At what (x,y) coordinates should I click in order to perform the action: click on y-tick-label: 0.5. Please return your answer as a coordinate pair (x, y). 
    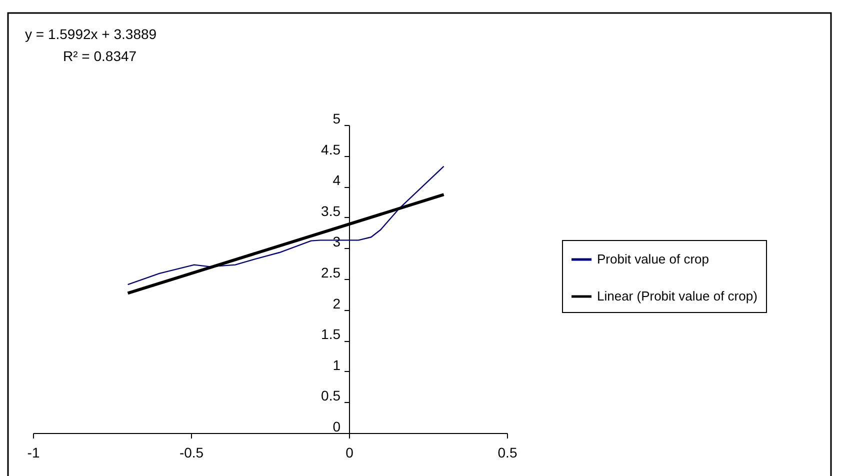
    Looking at the image, I should click on (331, 396).